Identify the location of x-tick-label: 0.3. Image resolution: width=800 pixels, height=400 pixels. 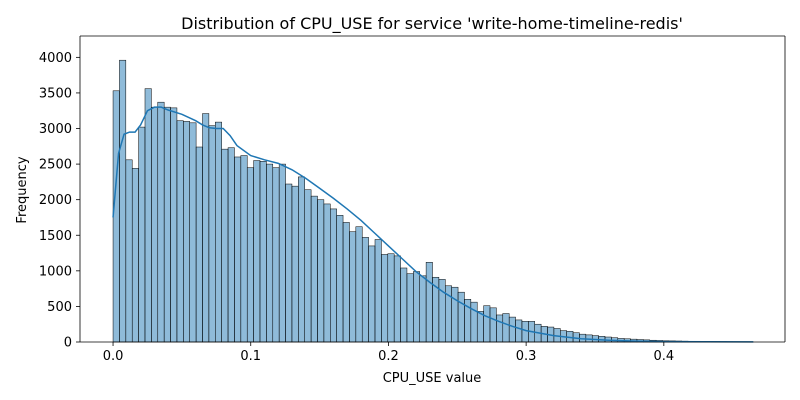
(526, 356).